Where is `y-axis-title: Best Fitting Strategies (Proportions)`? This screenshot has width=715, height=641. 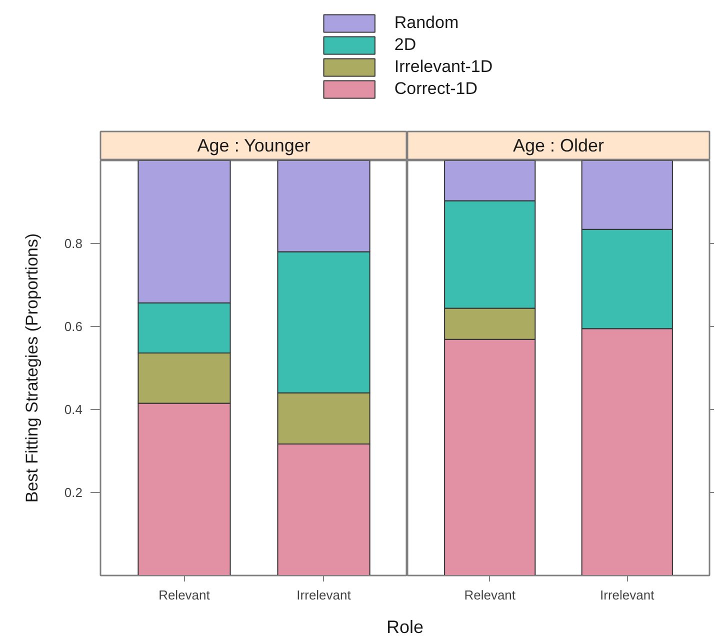 y-axis-title: Best Fitting Strategies (Proportions) is located at coordinates (32, 368).